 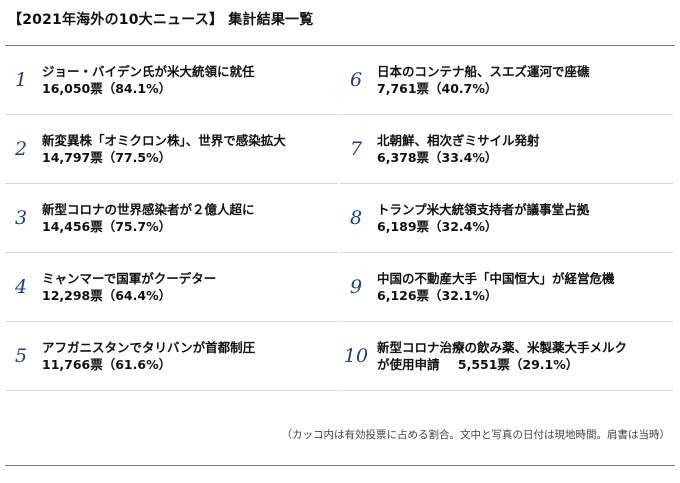 What do you see at coordinates (171, 80) in the screenshot?
I see `ranking-item: 1 ジョー・バイデン氏が米大統領に就任 16,050票（84.1%）` at bounding box center [171, 80].